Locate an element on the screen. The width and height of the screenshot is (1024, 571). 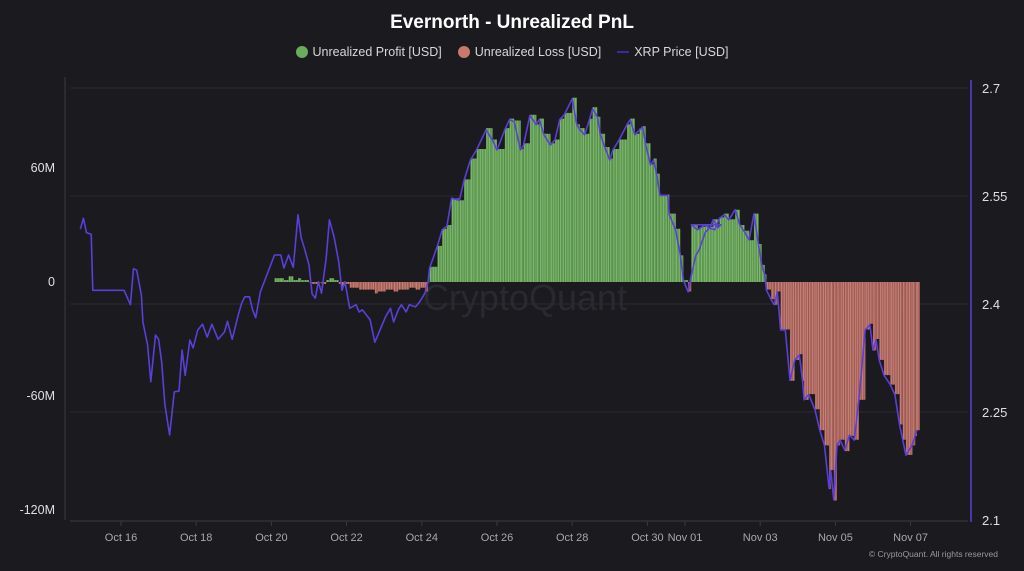
left-tick-label: 0 is located at coordinates (51, 282).